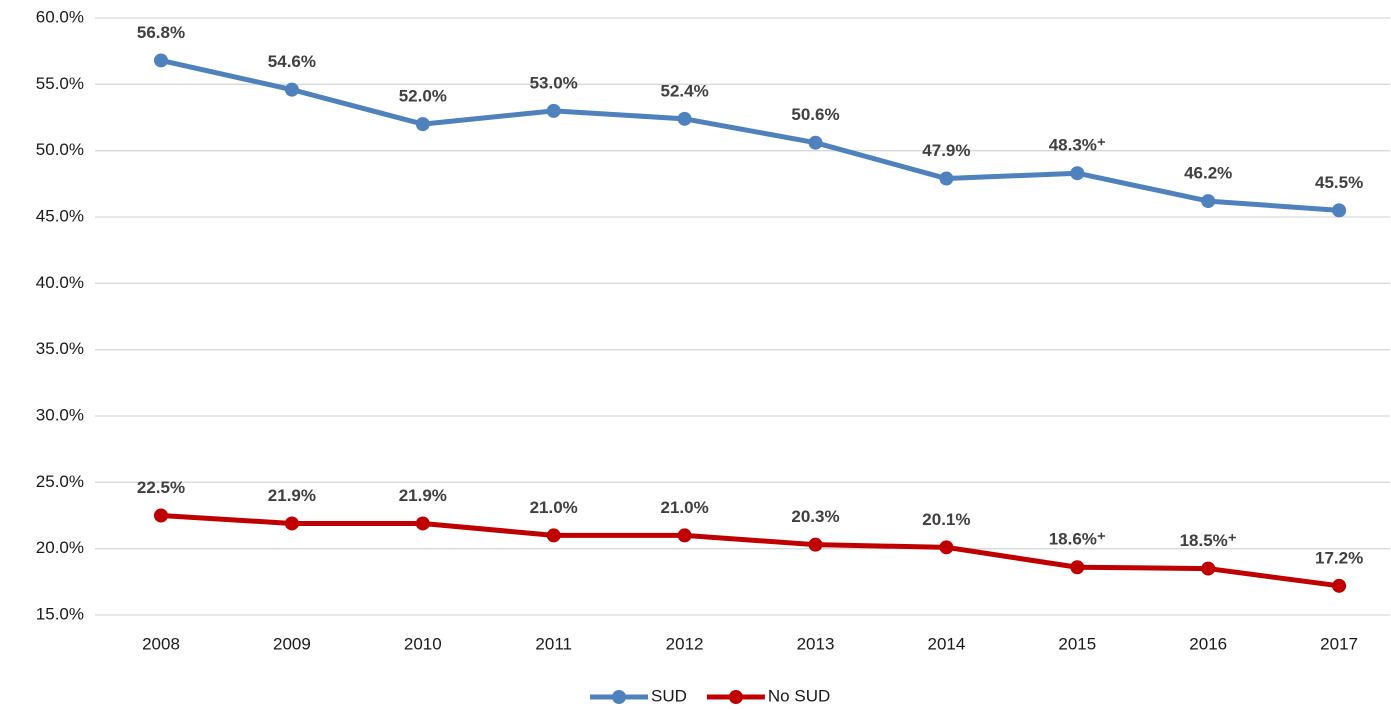 The width and height of the screenshot is (1391, 710). I want to click on value-label: 47.9%, so click(946, 150).